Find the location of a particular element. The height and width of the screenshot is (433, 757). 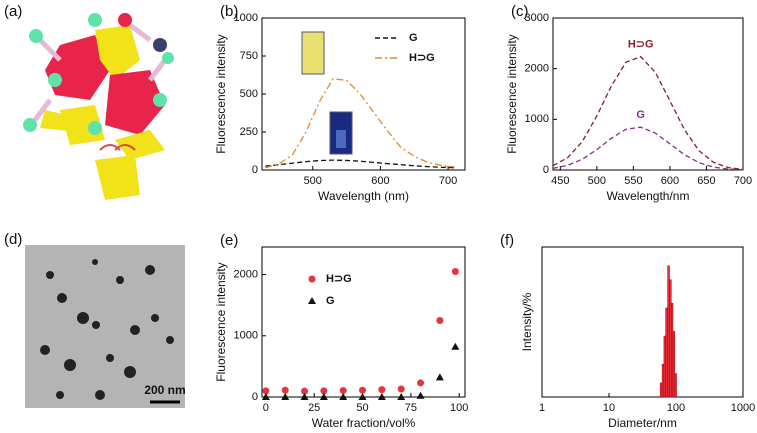

x-tick-label: 50 is located at coordinates (362, 408).